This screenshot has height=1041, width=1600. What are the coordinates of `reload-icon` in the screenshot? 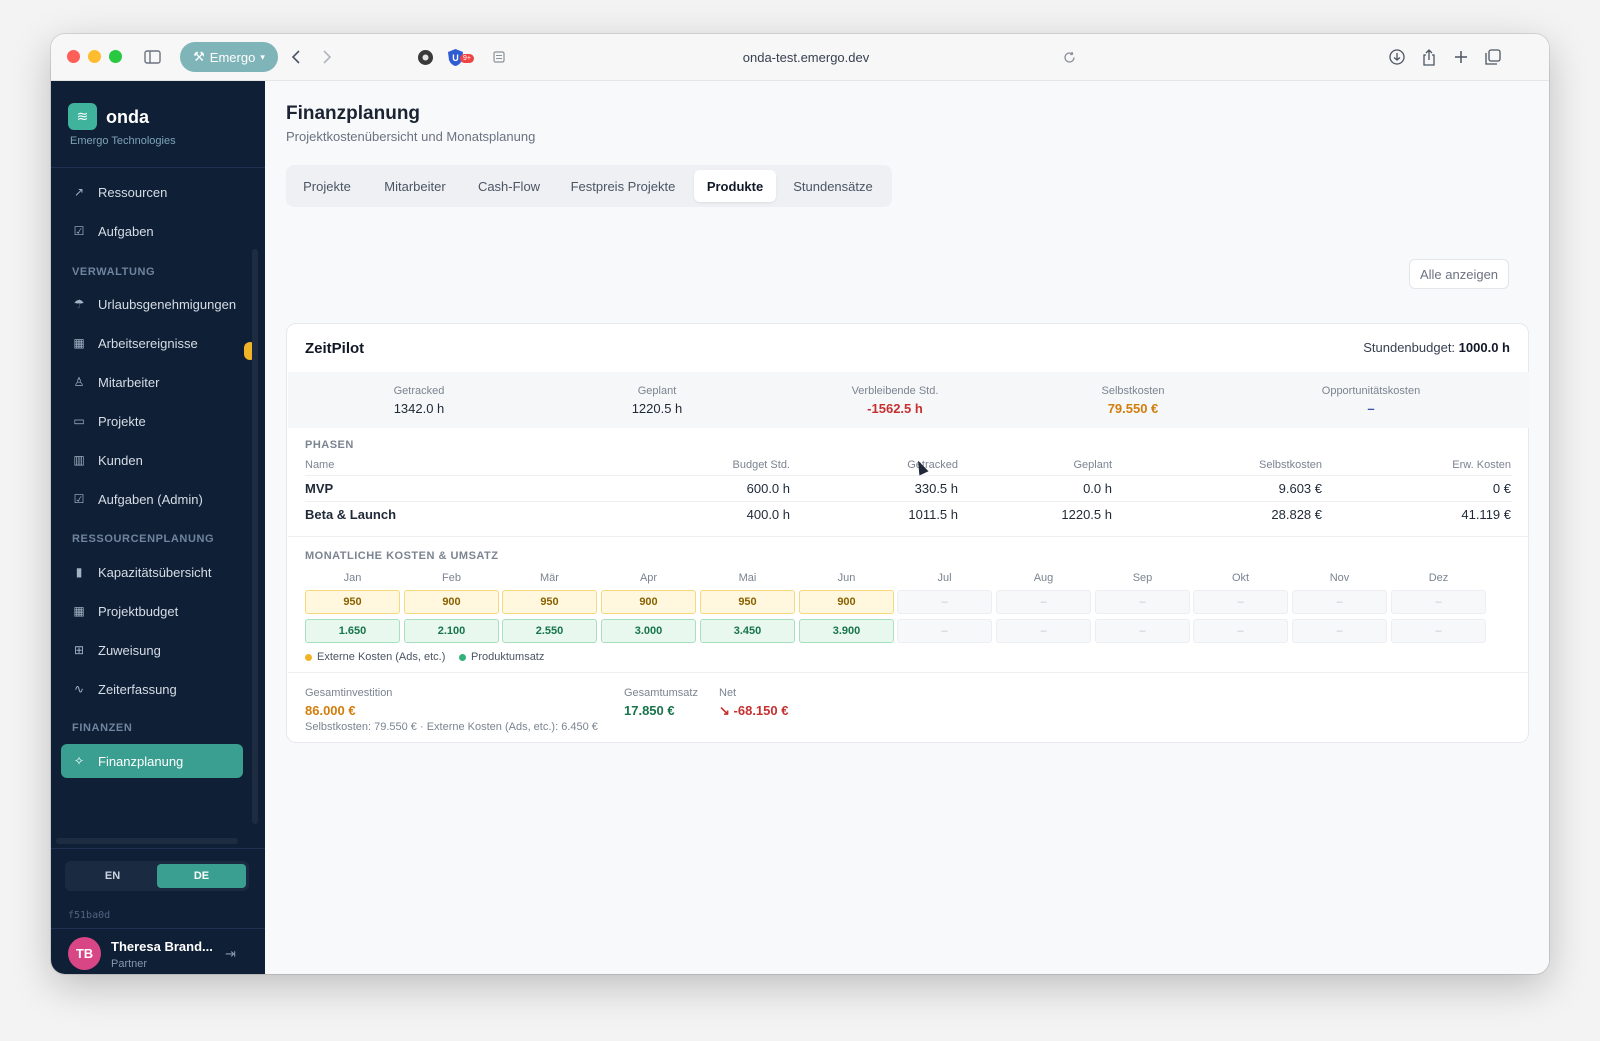 It's located at (1069, 57).